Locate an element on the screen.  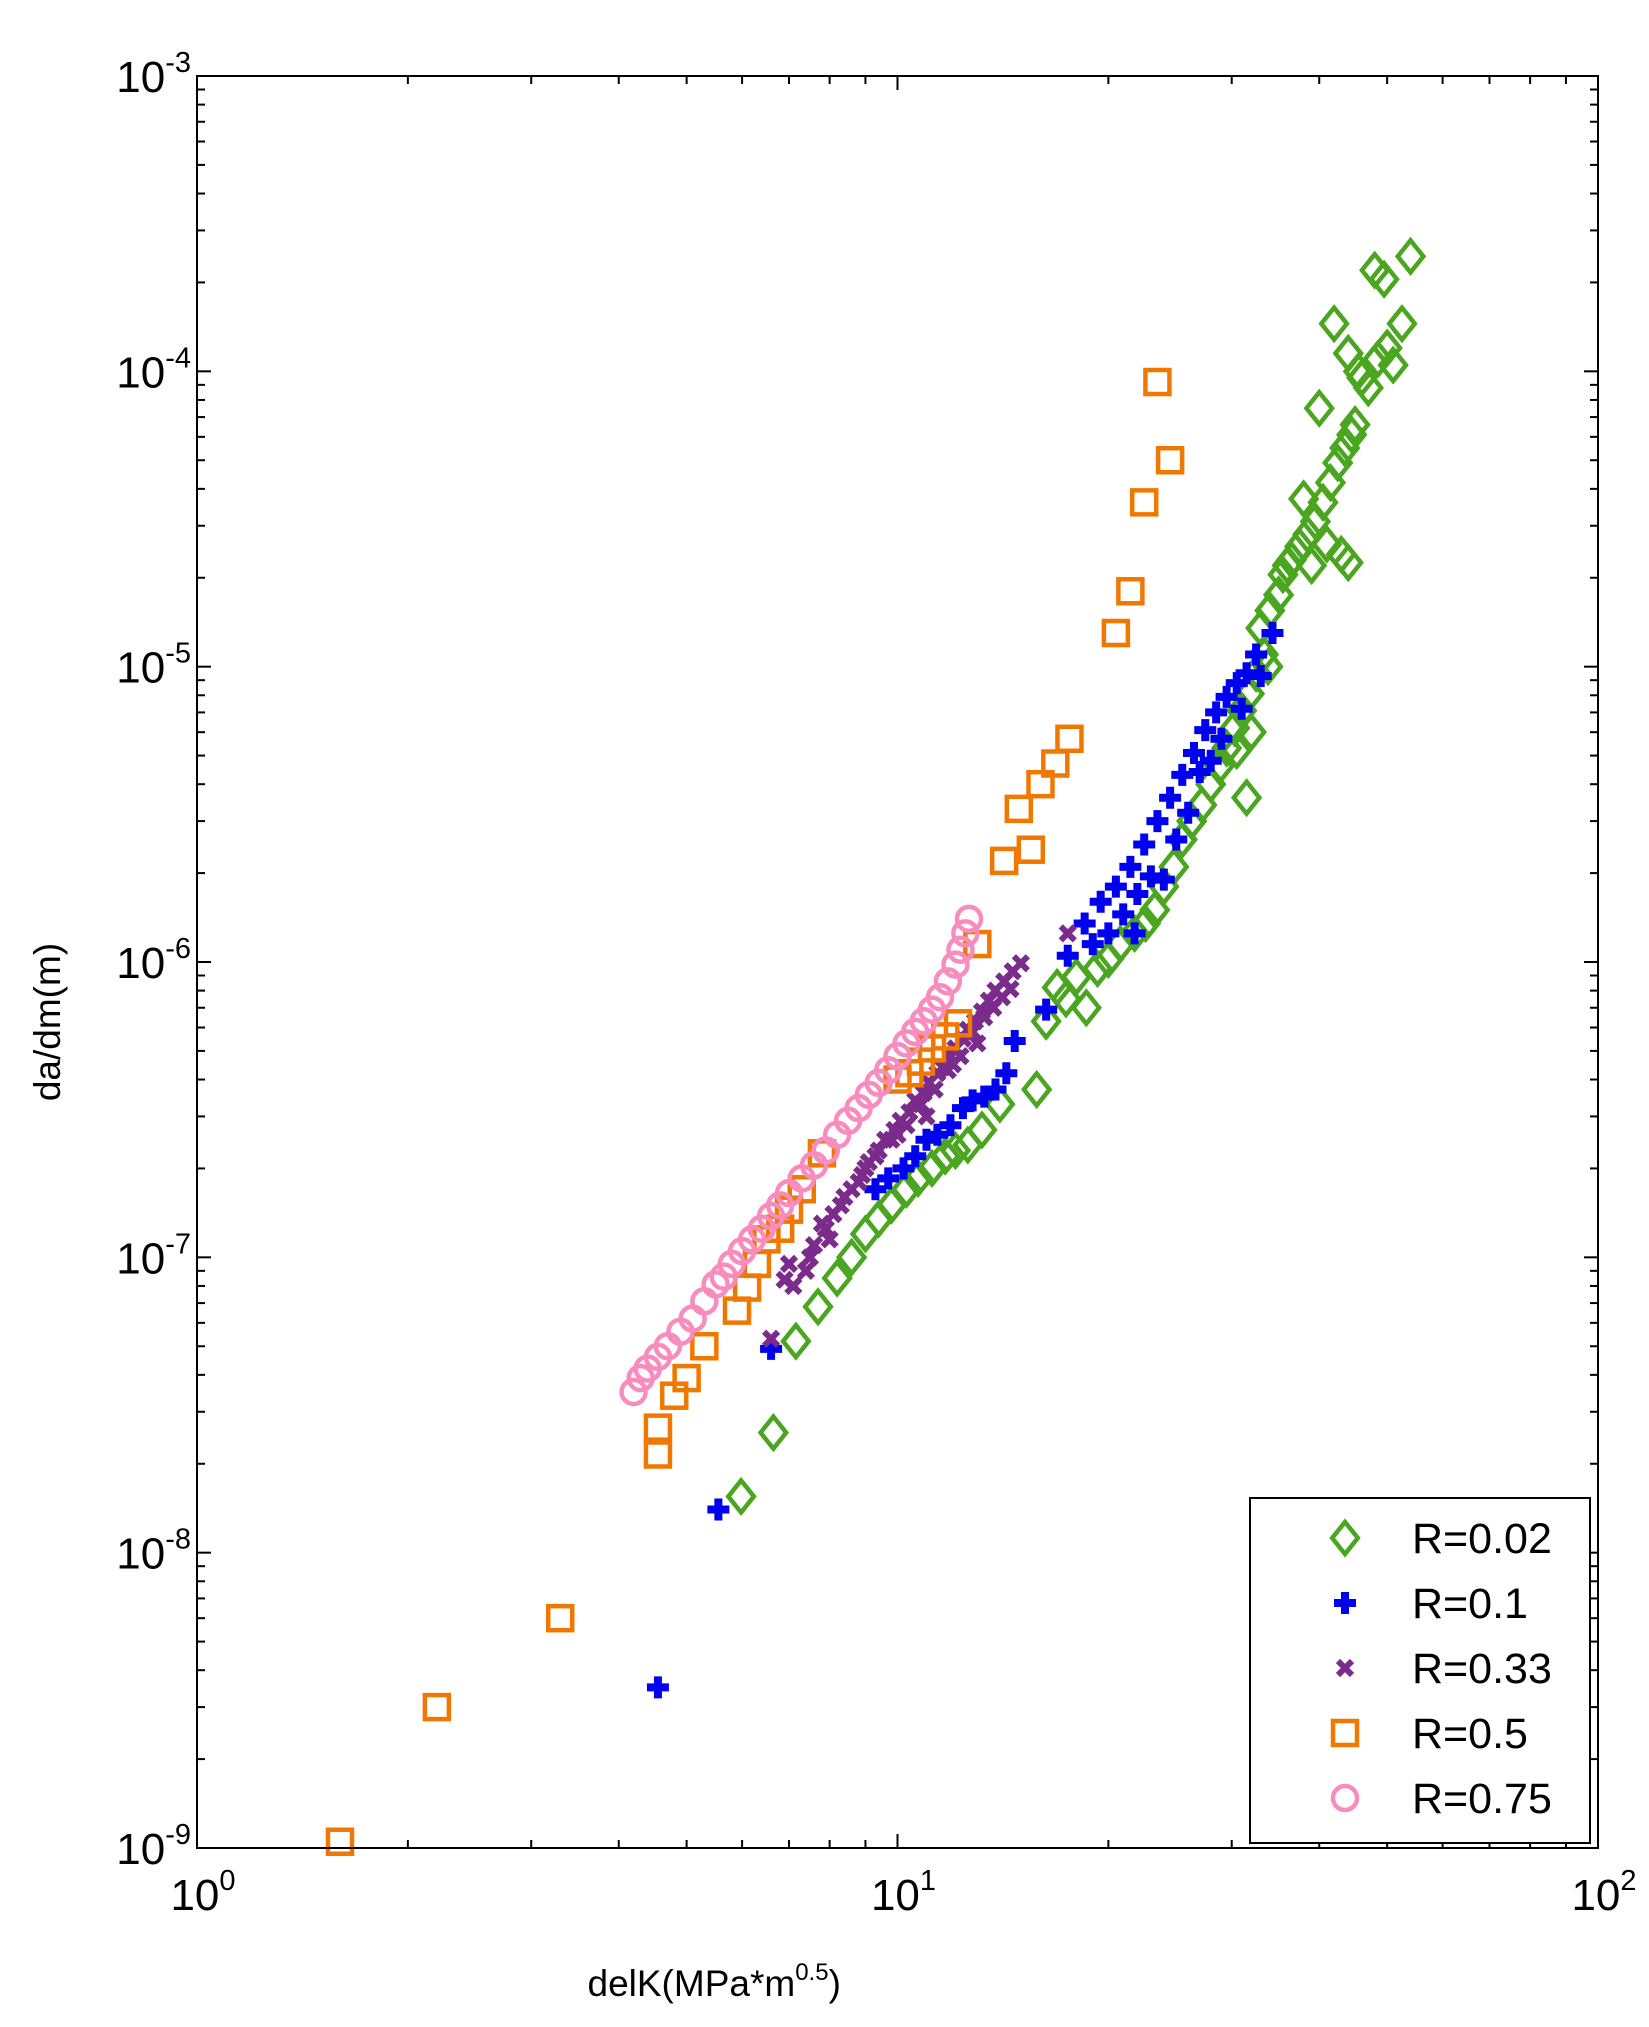
y-tick-label: 10⁻⁹ is located at coordinates (153, 1846).